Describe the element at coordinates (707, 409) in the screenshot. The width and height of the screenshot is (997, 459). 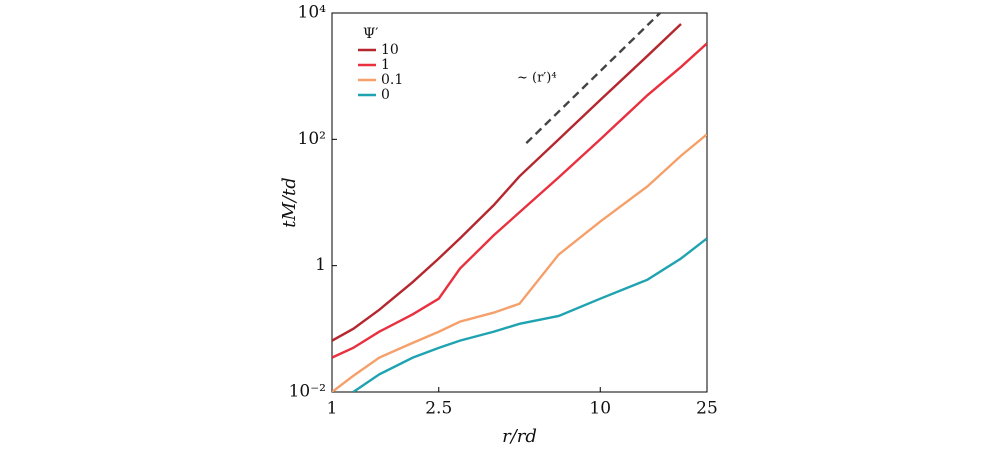
I see `x-tick-label: 25` at that location.